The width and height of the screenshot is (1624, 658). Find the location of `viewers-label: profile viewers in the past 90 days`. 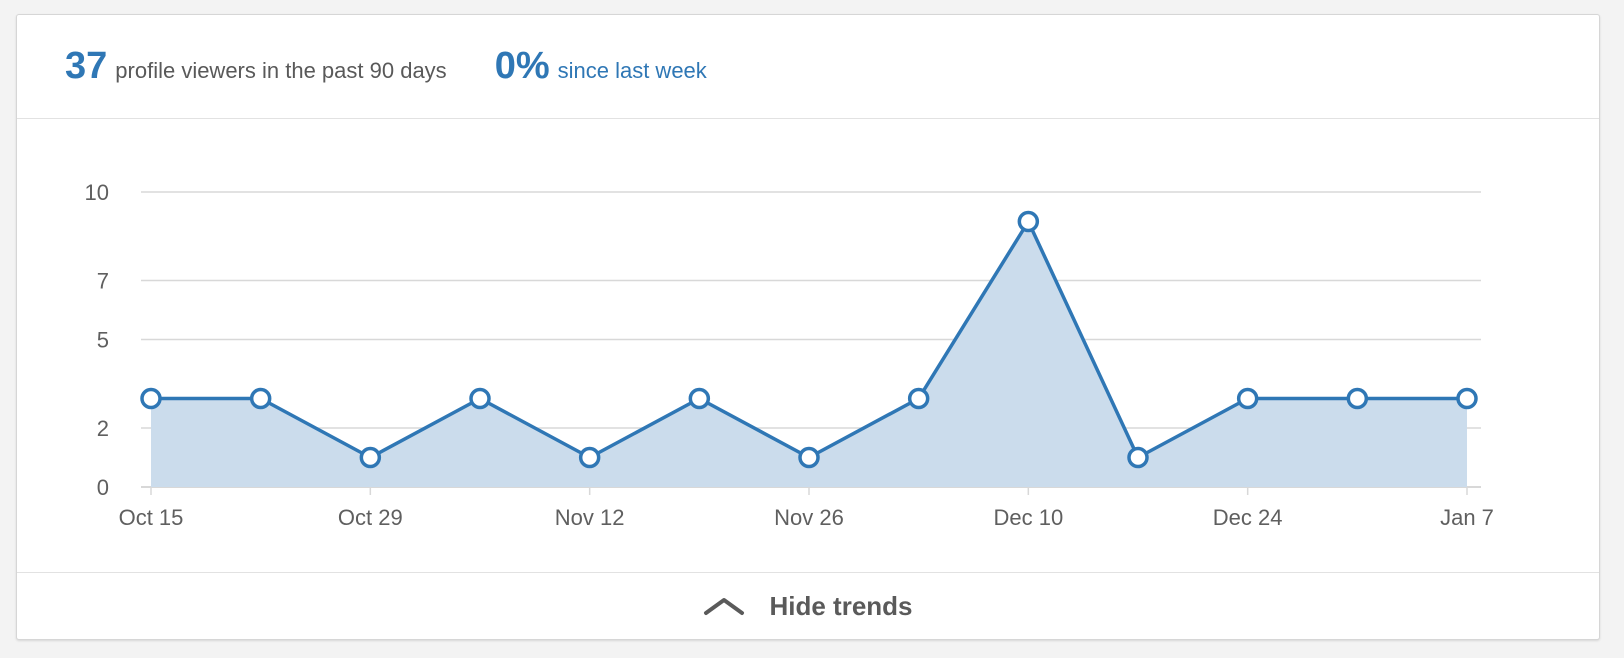

viewers-label: profile viewers in the past 90 days is located at coordinates (281, 70).